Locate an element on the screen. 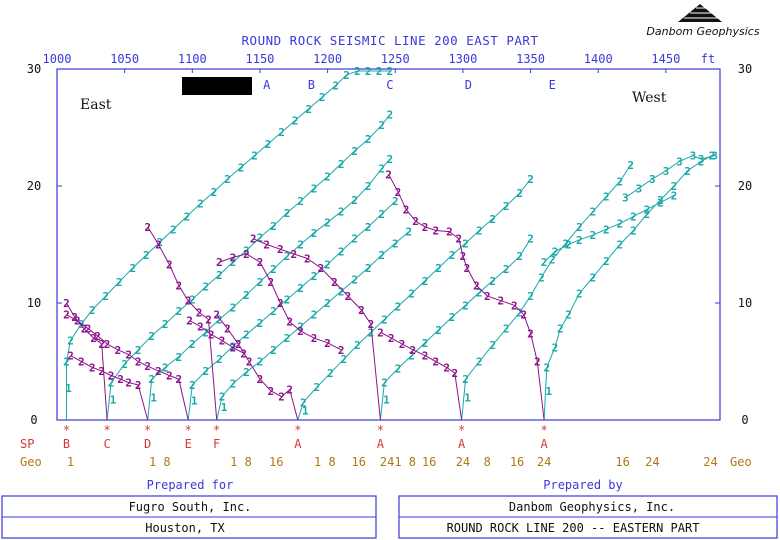 The width and height of the screenshot is (780, 540). top-marker-label: B is located at coordinates (311, 85).